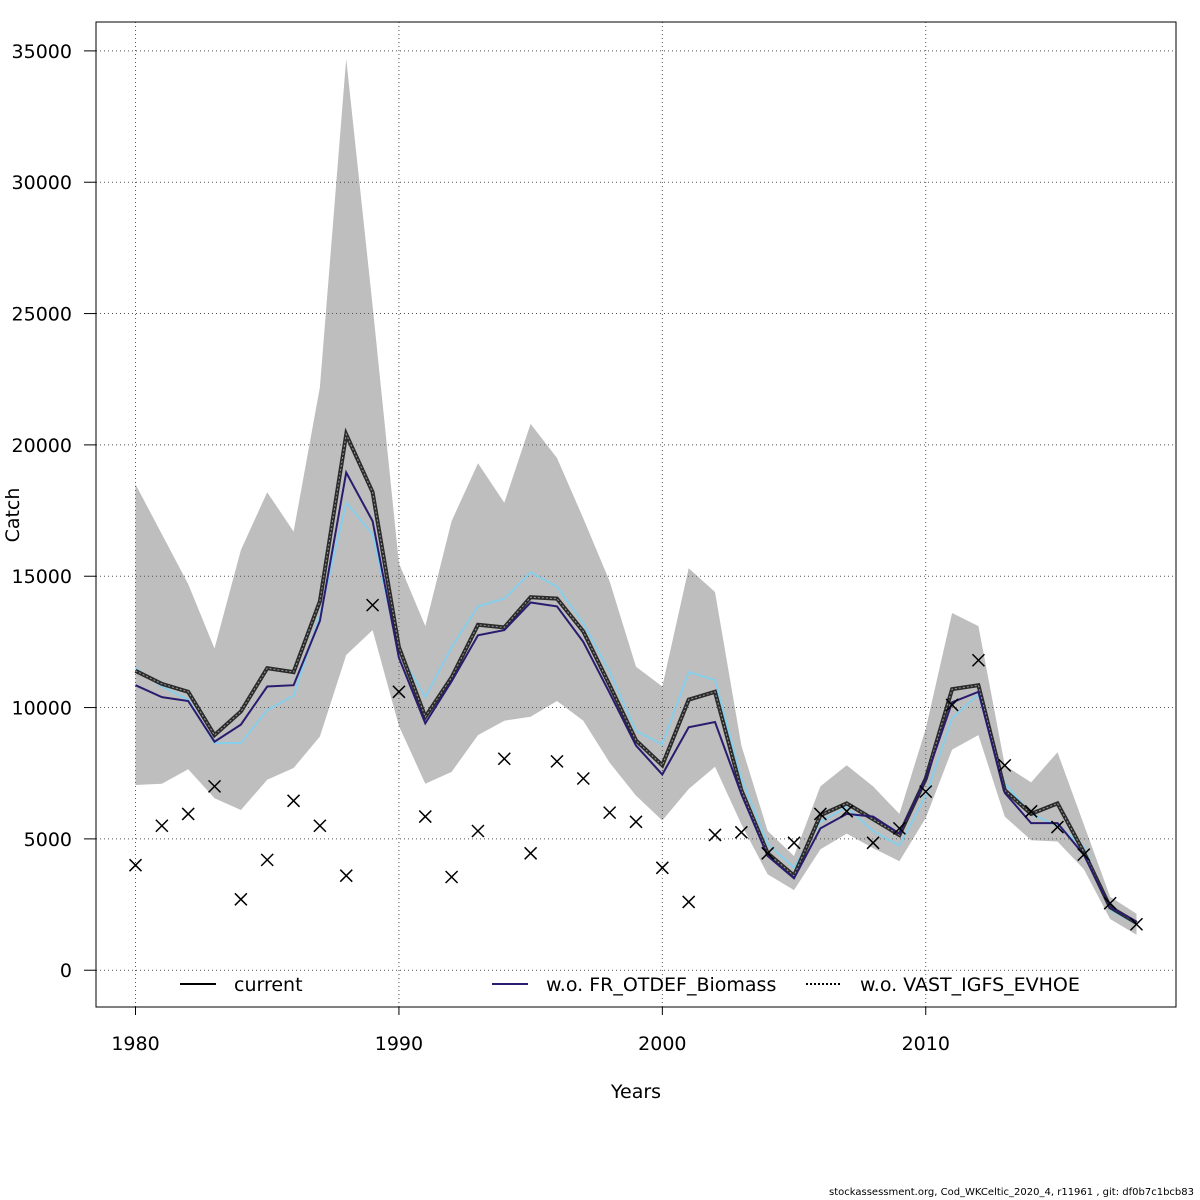 The image size is (1200, 1200). What do you see at coordinates (661, 985) in the screenshot?
I see `legend-label: w.o. FR_OTDEF_Biomass` at bounding box center [661, 985].